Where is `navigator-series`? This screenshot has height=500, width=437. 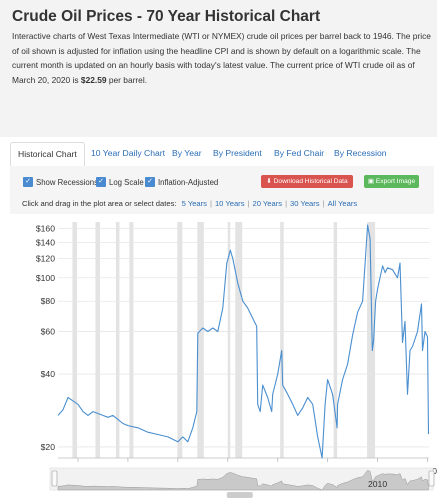
navigator-series is located at coordinates (243, 480).